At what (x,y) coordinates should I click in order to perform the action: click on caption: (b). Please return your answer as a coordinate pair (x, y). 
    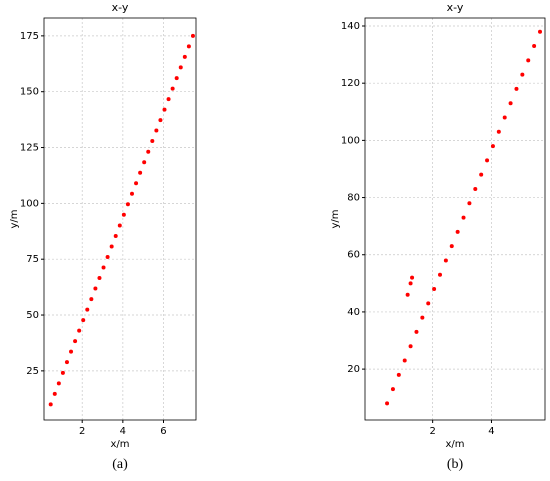
    Looking at the image, I should click on (455, 464).